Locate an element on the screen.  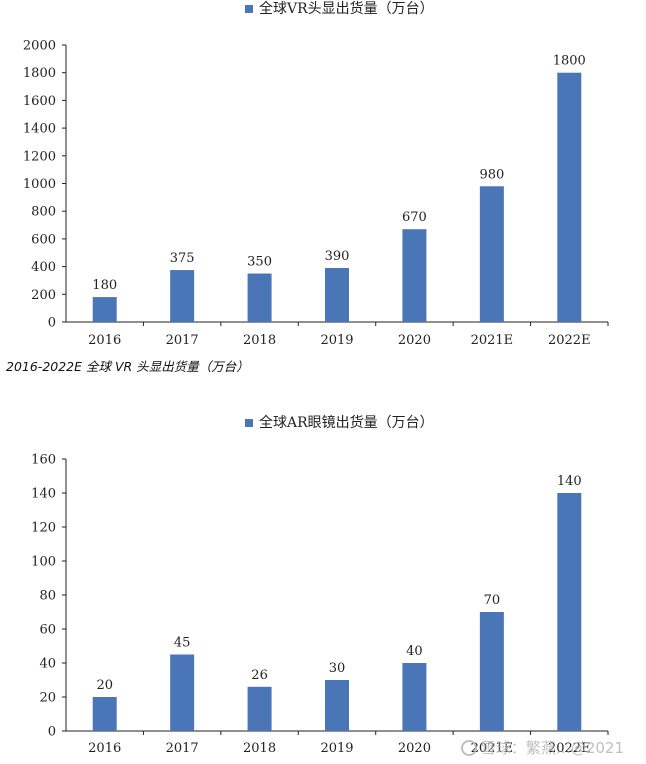
y-tick-label: 1600 is located at coordinates (39, 101).